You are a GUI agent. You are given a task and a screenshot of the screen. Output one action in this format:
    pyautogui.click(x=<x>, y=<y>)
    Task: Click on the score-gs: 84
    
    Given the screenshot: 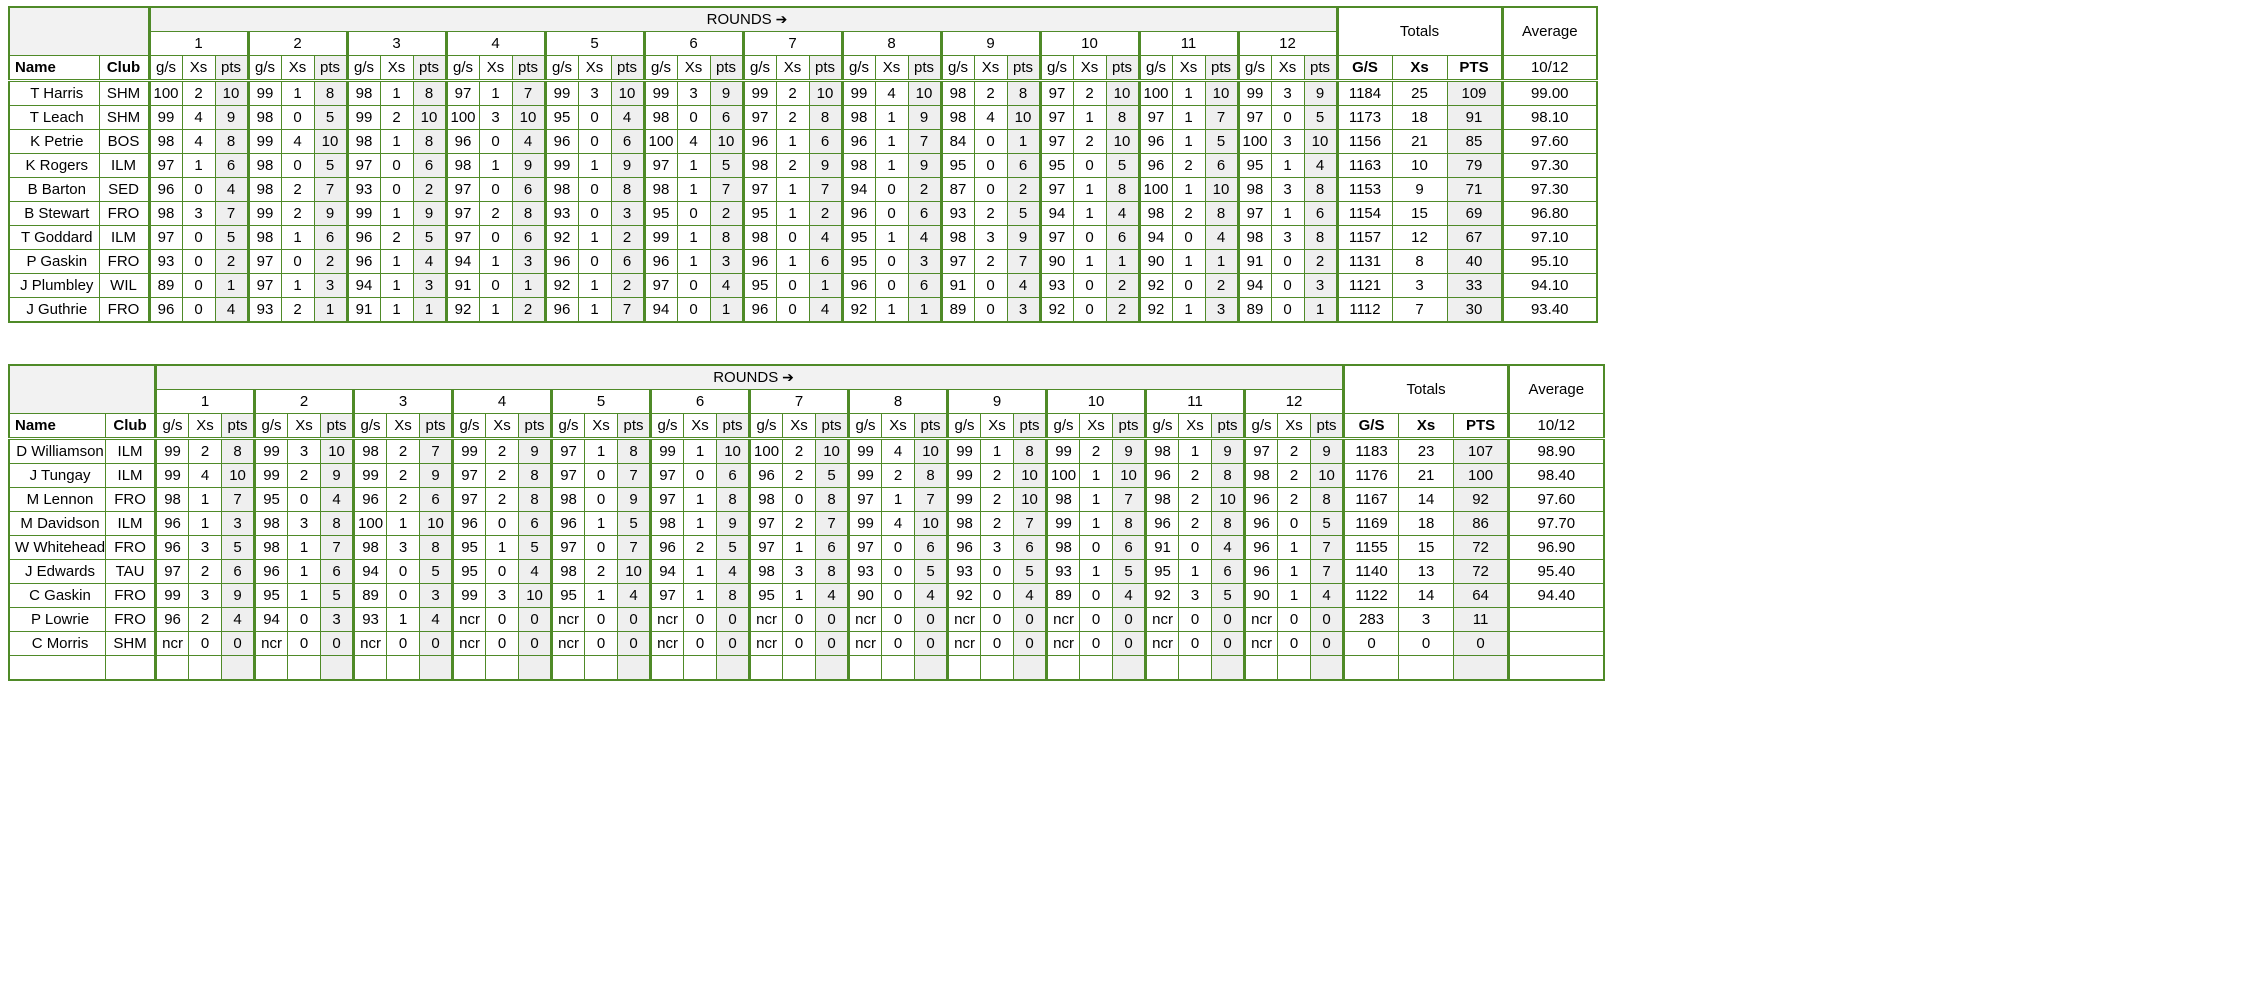 What is the action you would take?
    pyautogui.click(x=957, y=141)
    